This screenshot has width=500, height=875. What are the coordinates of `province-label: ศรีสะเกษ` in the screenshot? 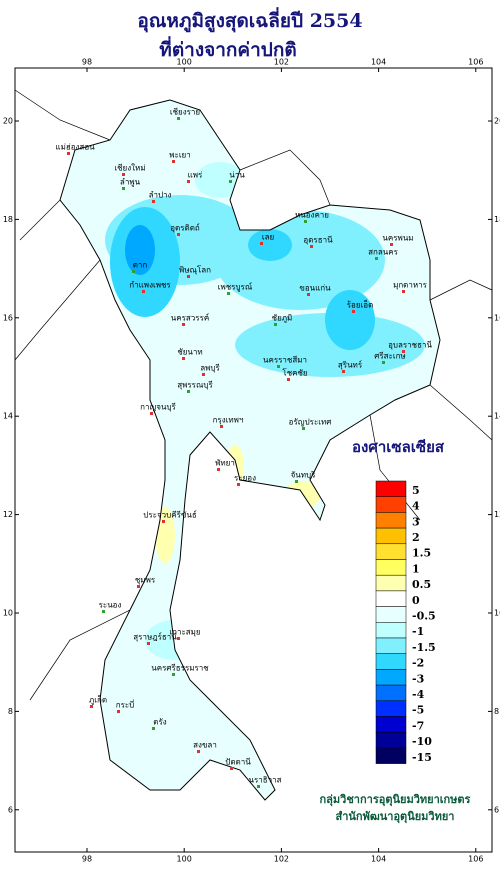 It's located at (389, 356).